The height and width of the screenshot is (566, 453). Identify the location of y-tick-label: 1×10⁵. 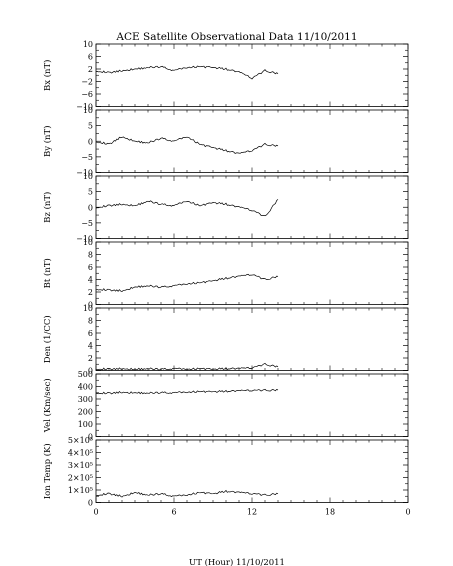
(80, 490).